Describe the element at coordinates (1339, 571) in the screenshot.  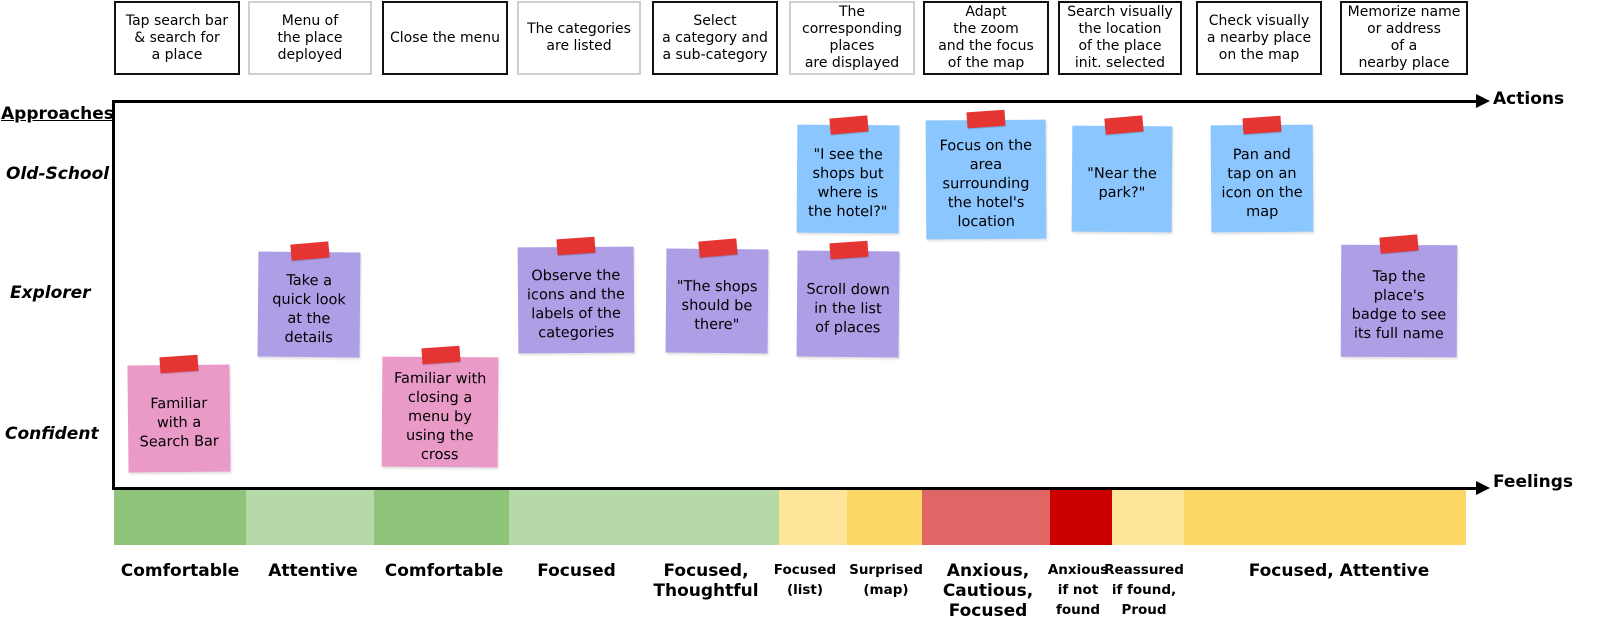
I see `feeling-label-focused-attentive: Focused, Attentive` at that location.